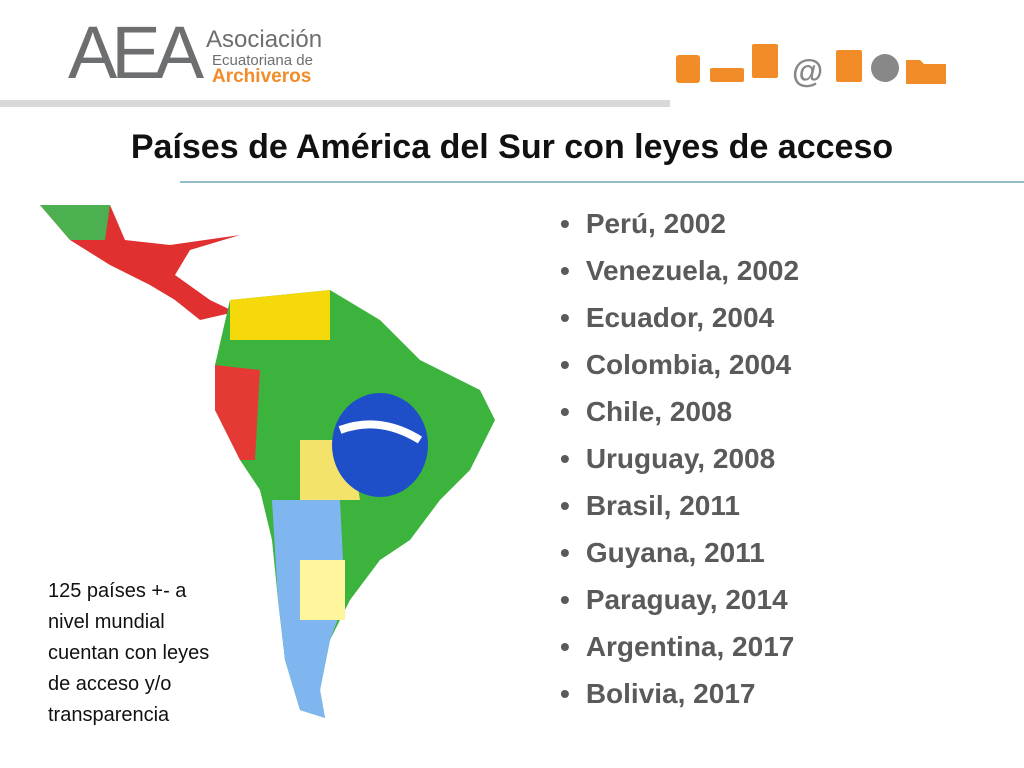 The image size is (1024, 768). What do you see at coordinates (136, 52) in the screenshot?
I see `logo-acronym: AEA` at bounding box center [136, 52].